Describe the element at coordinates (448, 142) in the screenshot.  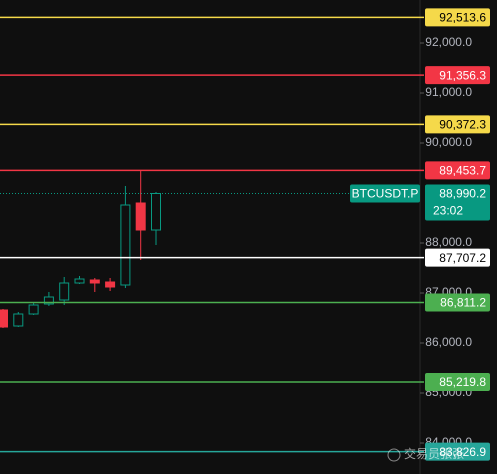
I see `y-tick-label: 90,000.0` at that location.